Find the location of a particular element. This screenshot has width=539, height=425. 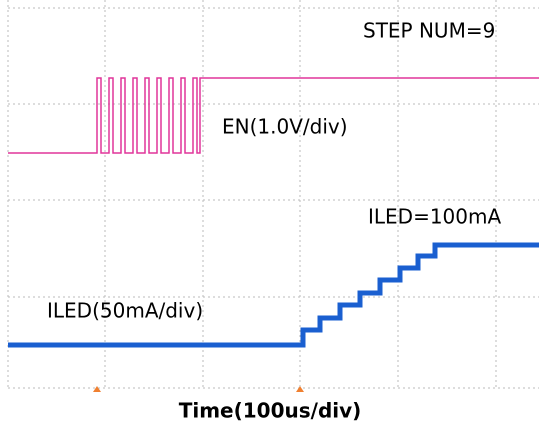

annotation: STEP NUM=9 is located at coordinates (429, 31).